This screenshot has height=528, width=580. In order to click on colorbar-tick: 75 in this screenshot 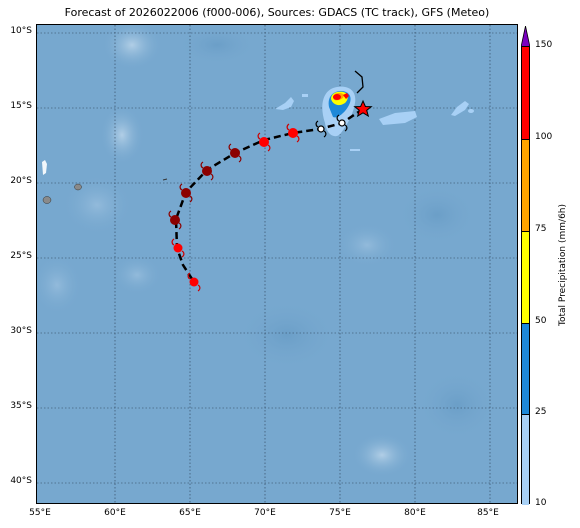, I will do `click(541, 229)`.